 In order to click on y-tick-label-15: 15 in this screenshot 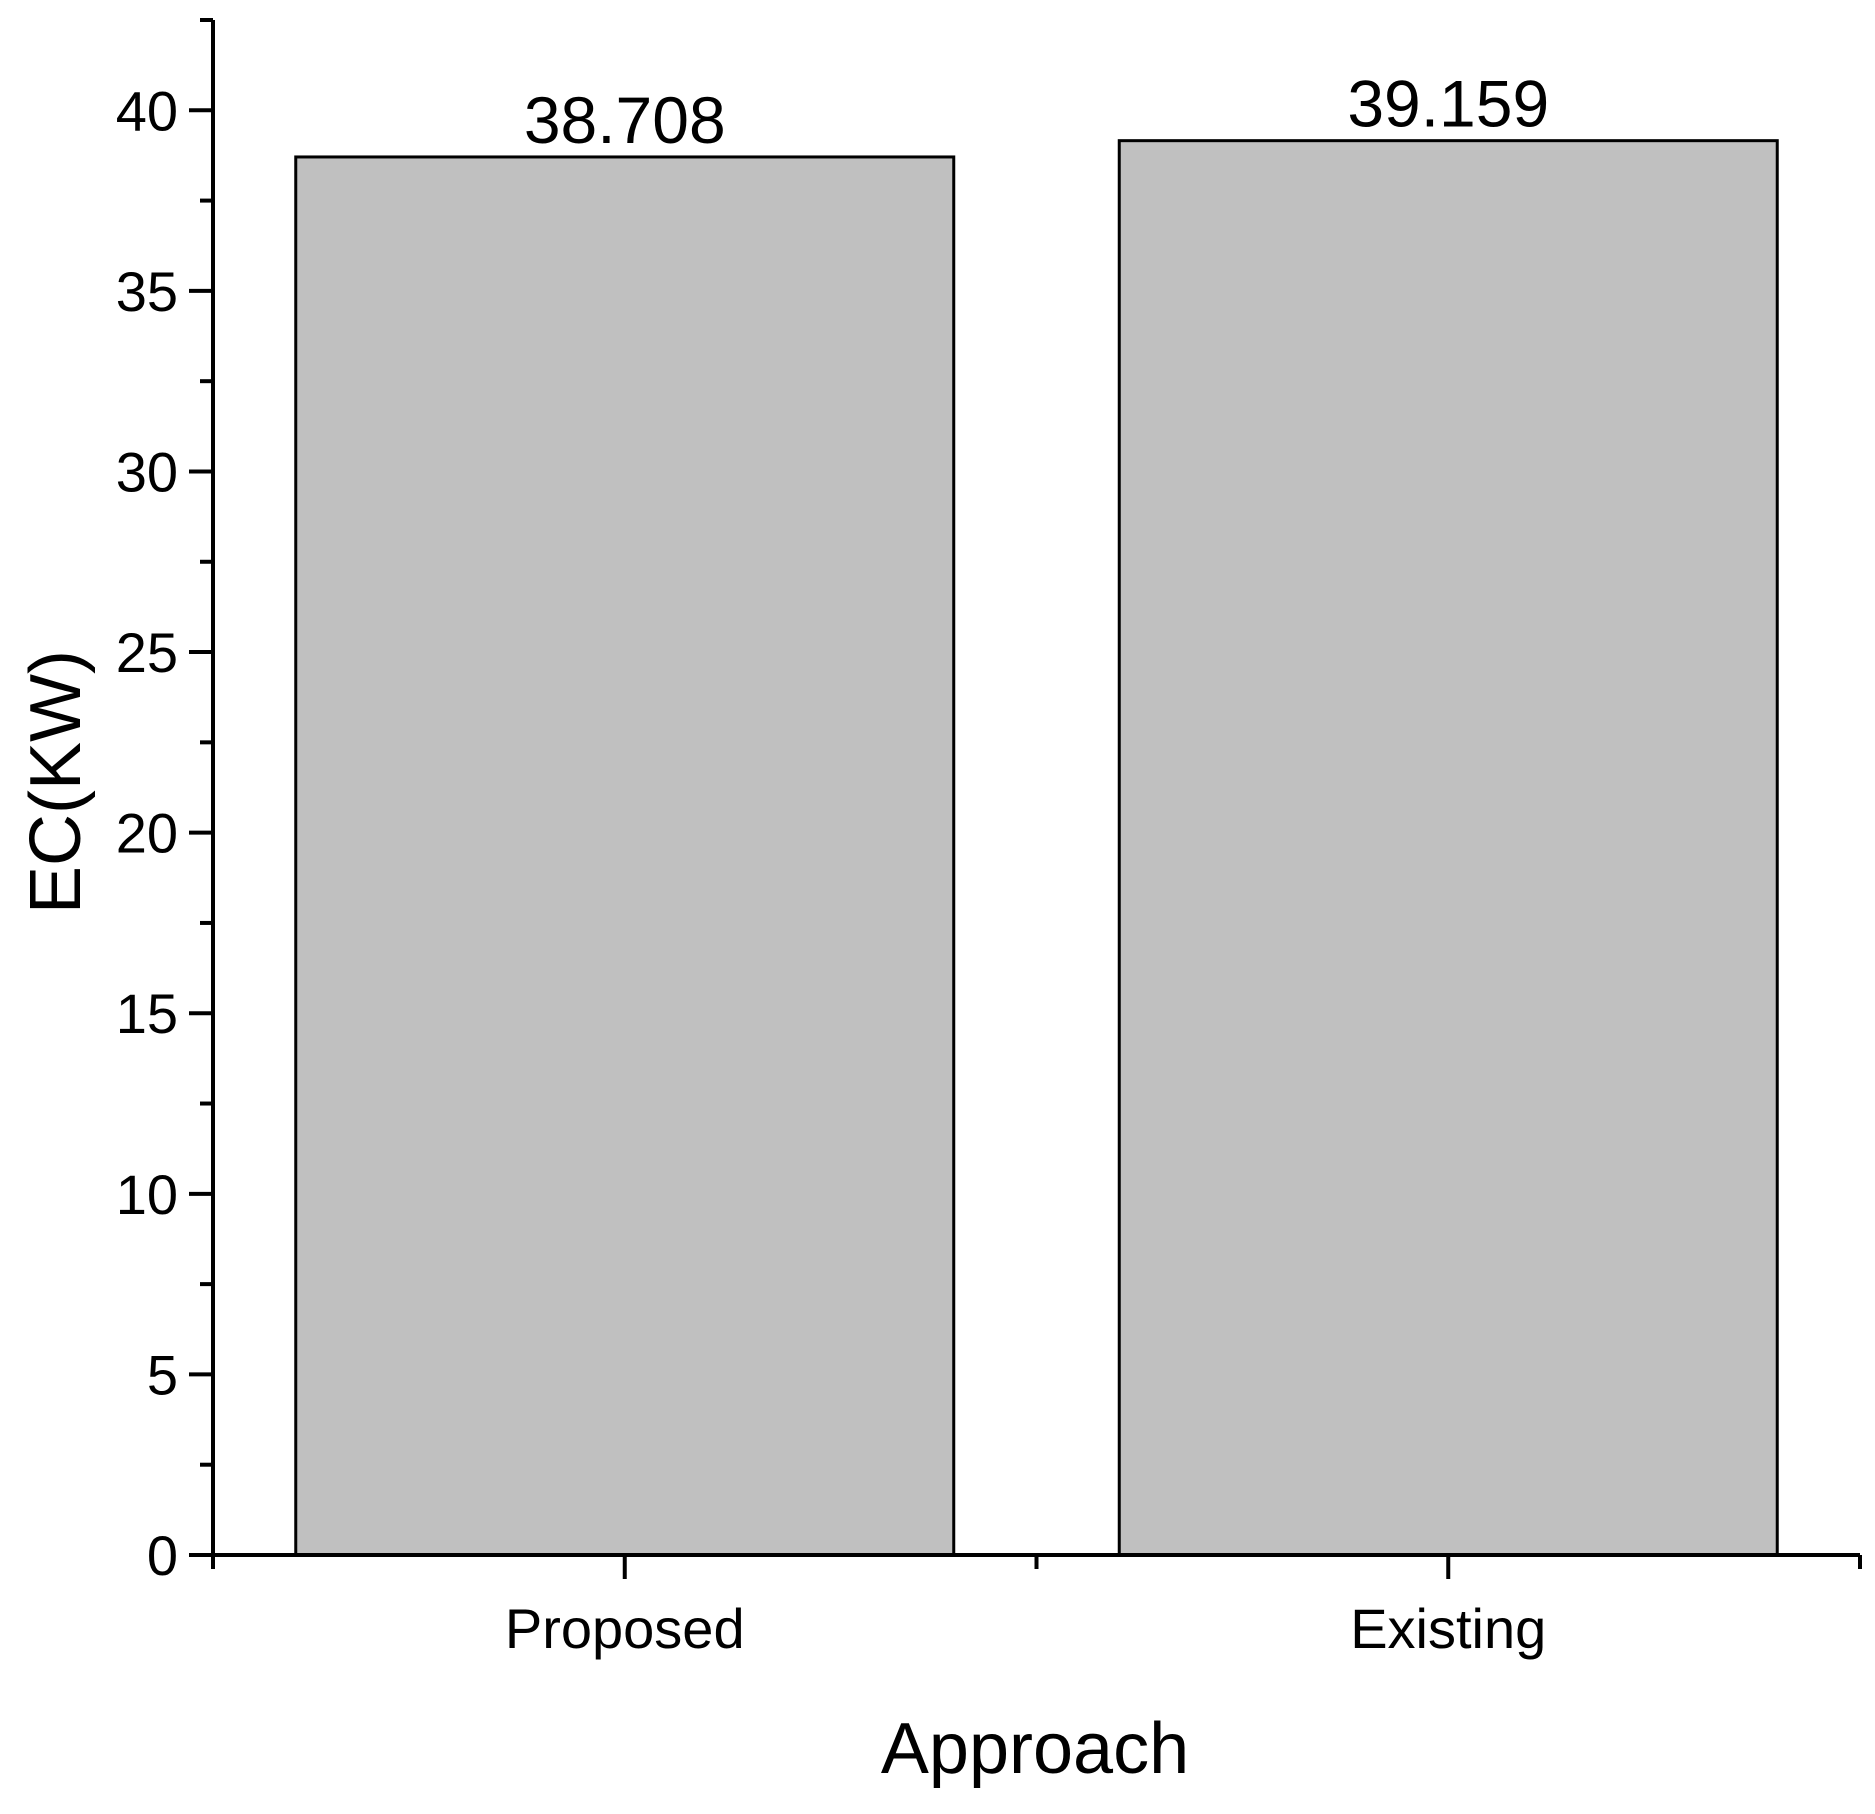, I will do `click(147, 1013)`.